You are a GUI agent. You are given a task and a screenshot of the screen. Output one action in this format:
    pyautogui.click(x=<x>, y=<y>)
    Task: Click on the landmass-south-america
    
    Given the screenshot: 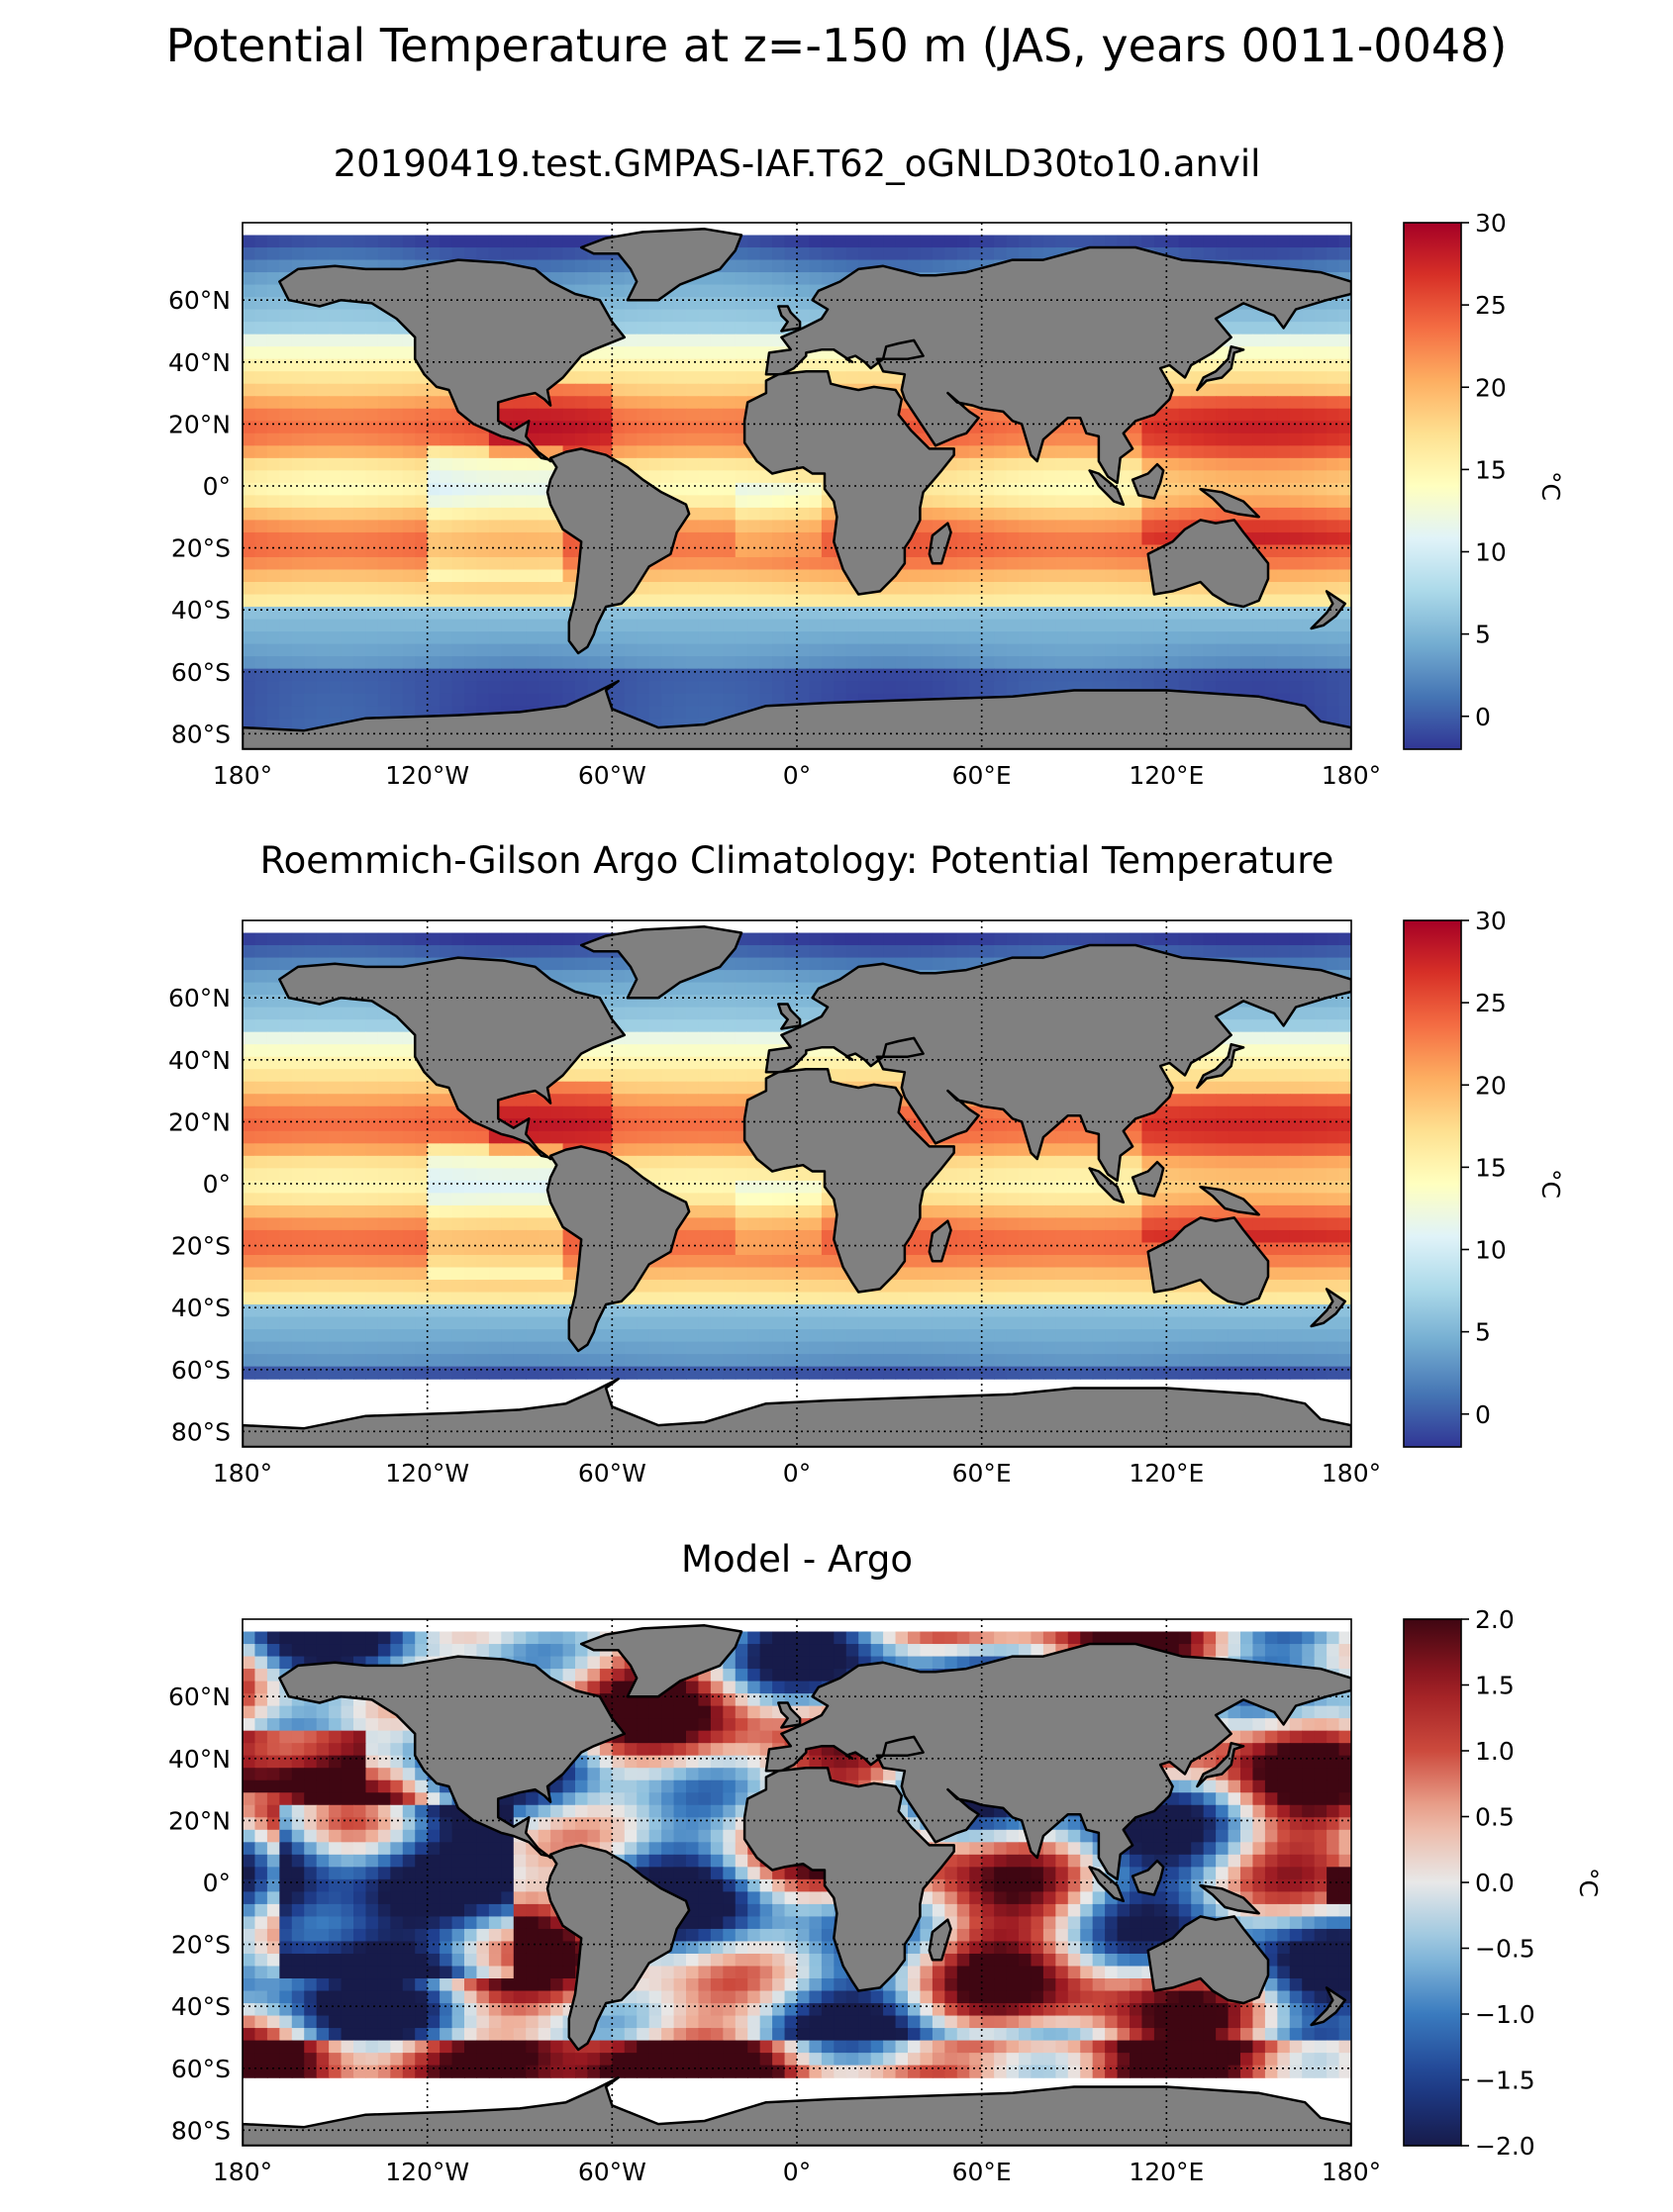 What is the action you would take?
    pyautogui.click(x=618, y=551)
    